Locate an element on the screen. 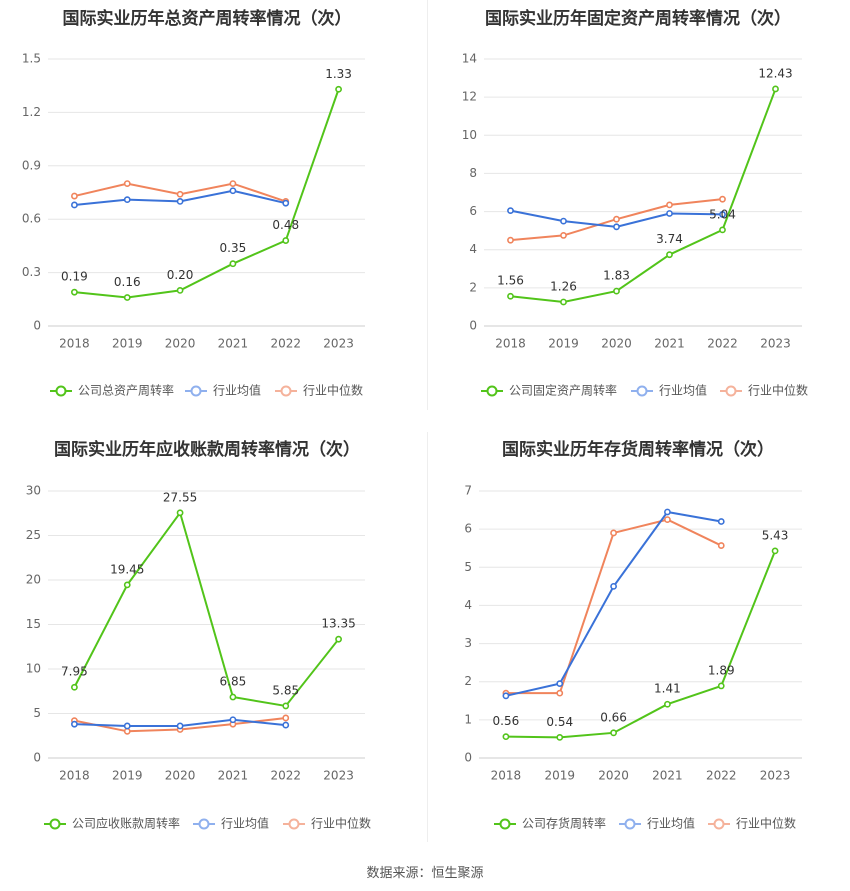 The height and width of the screenshot is (891, 850). data-label: 12.43 is located at coordinates (775, 73).